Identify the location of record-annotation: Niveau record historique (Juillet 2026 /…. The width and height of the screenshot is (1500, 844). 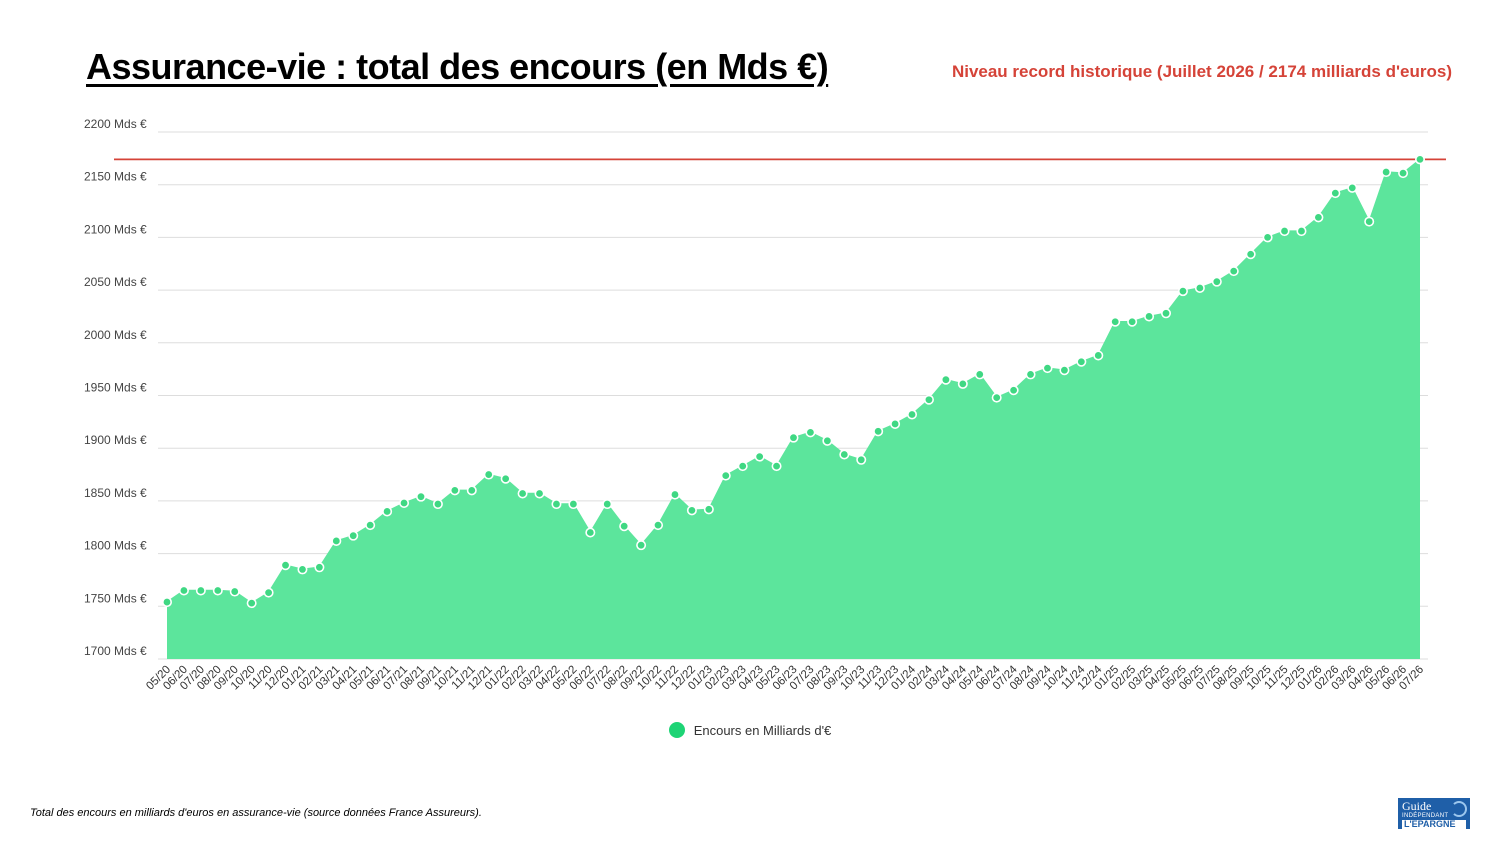
(1201, 71).